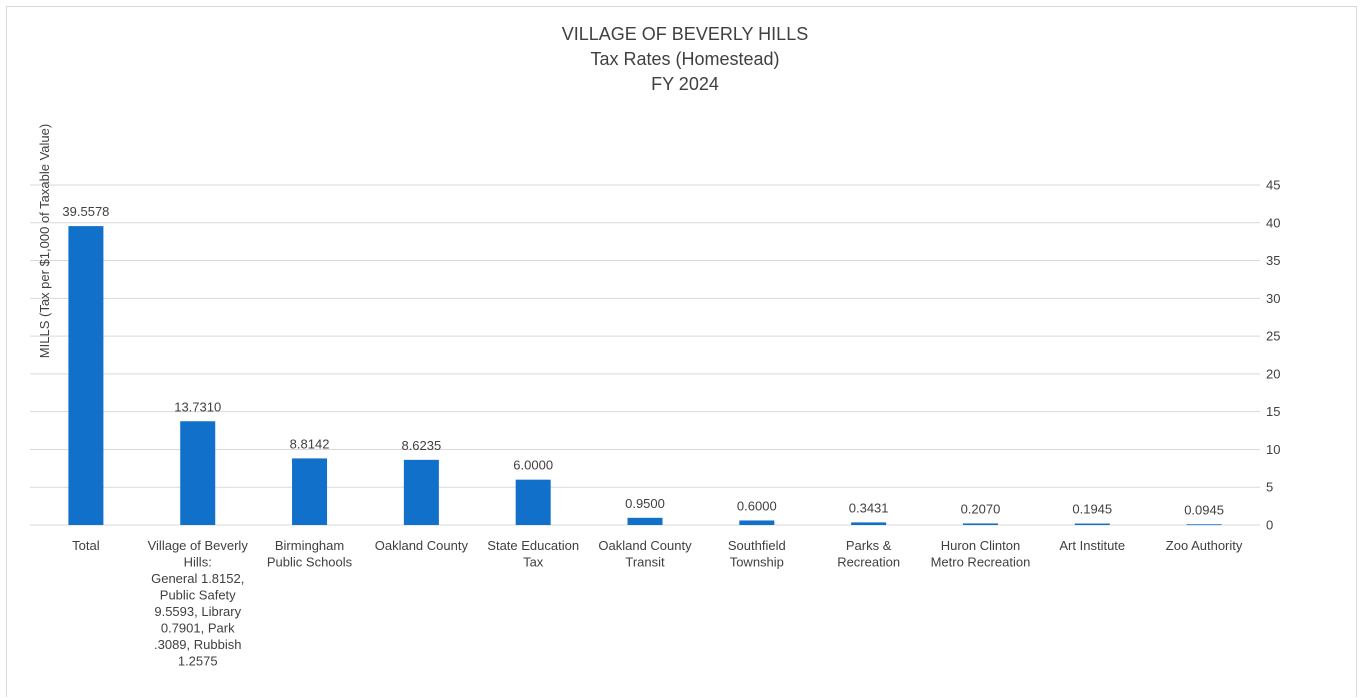  What do you see at coordinates (1269, 487) in the screenshot?
I see `y-tick-label: 5` at bounding box center [1269, 487].